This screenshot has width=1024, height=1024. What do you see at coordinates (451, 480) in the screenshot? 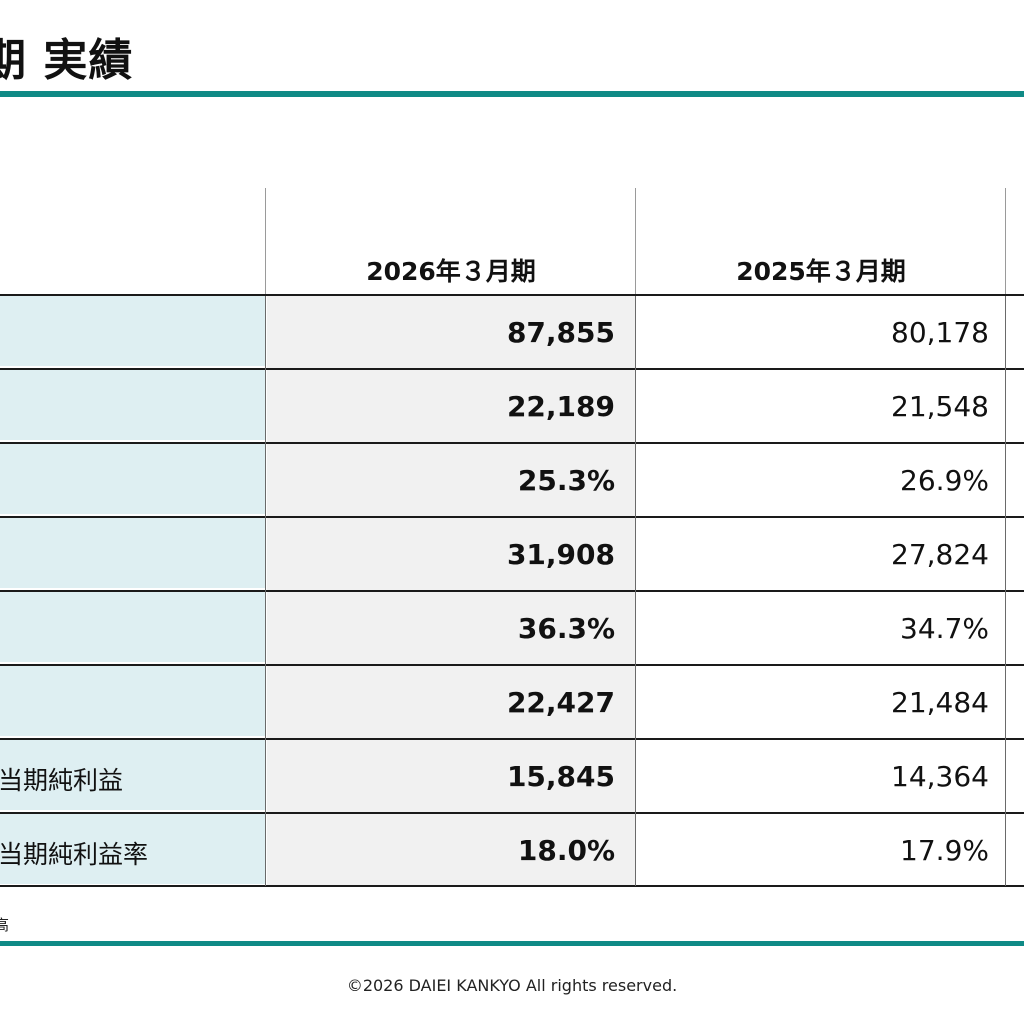
I see `current-value-cell: 25.3%` at bounding box center [451, 480].